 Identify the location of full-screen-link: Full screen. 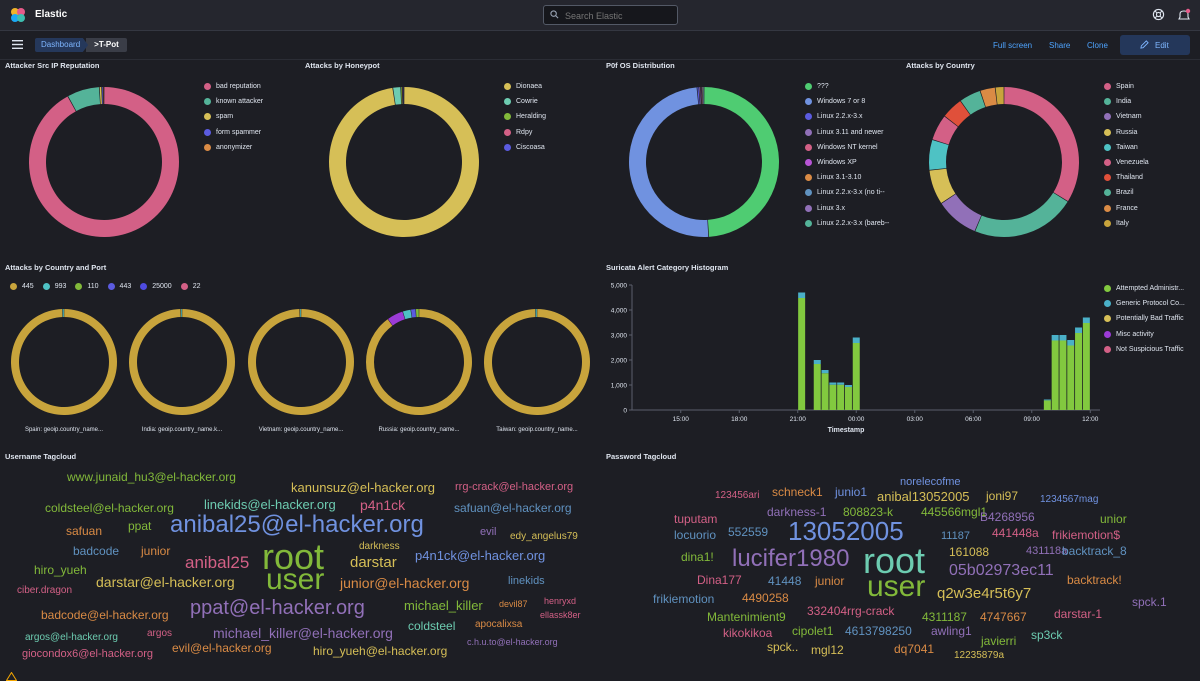
(1013, 45).